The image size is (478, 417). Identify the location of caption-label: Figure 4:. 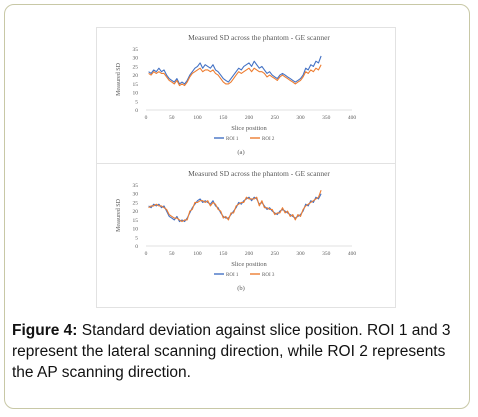
(45, 330).